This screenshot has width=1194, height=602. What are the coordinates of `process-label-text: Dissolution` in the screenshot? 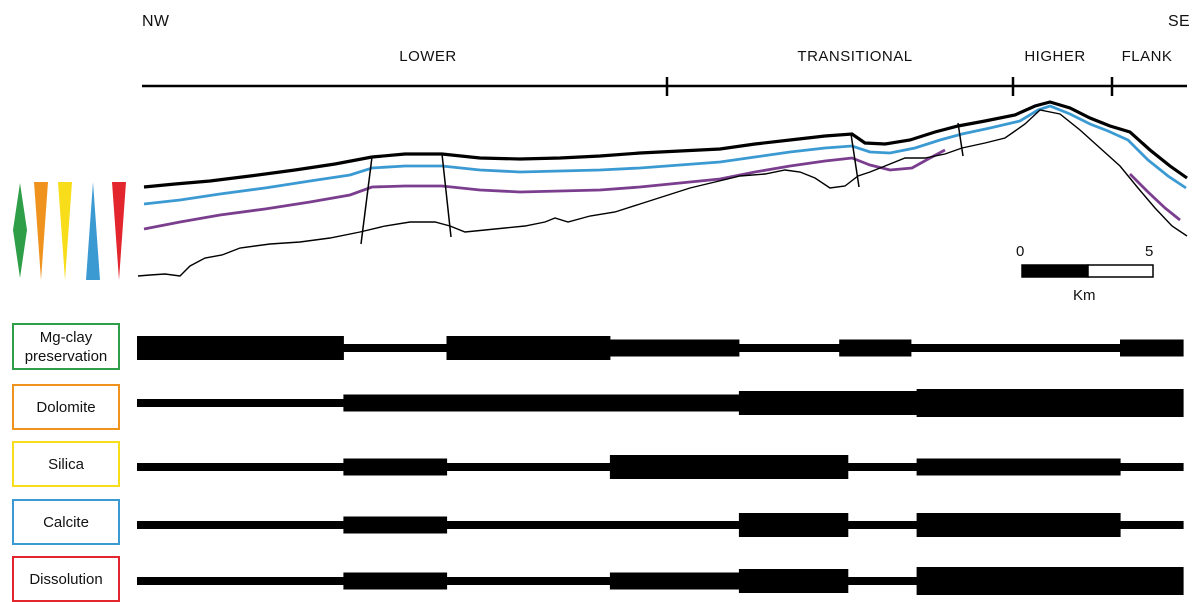 It's located at (66, 579).